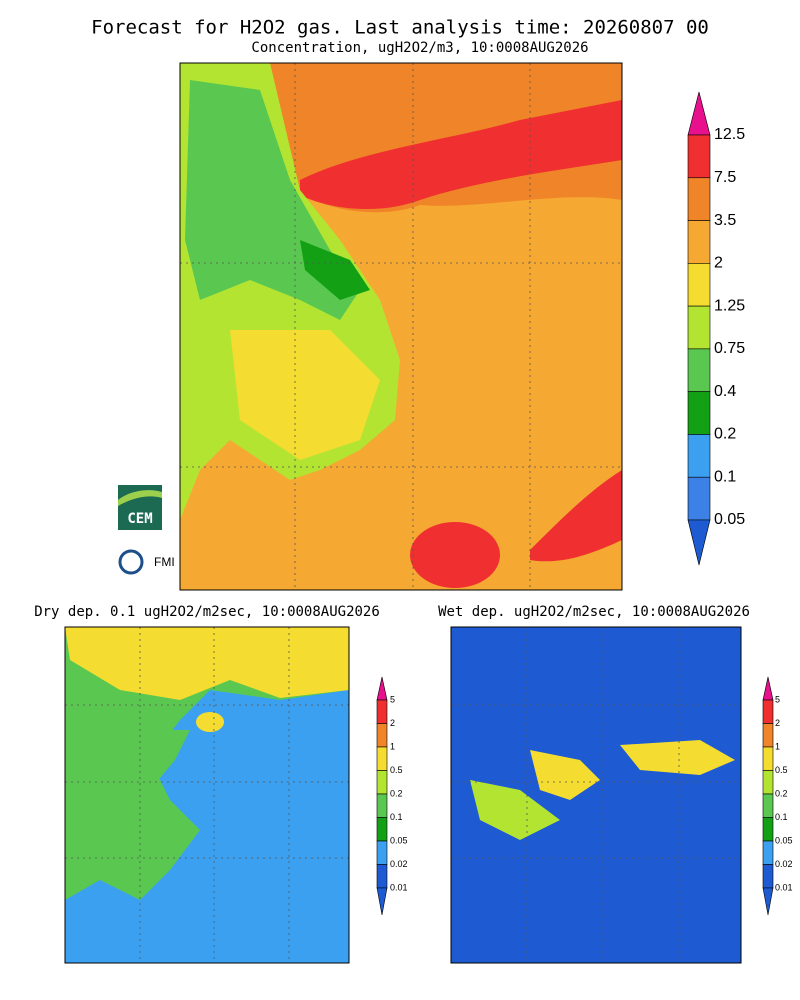 This screenshot has width=800, height=1000. I want to click on cem-logo-swoosh, so click(140, 498).